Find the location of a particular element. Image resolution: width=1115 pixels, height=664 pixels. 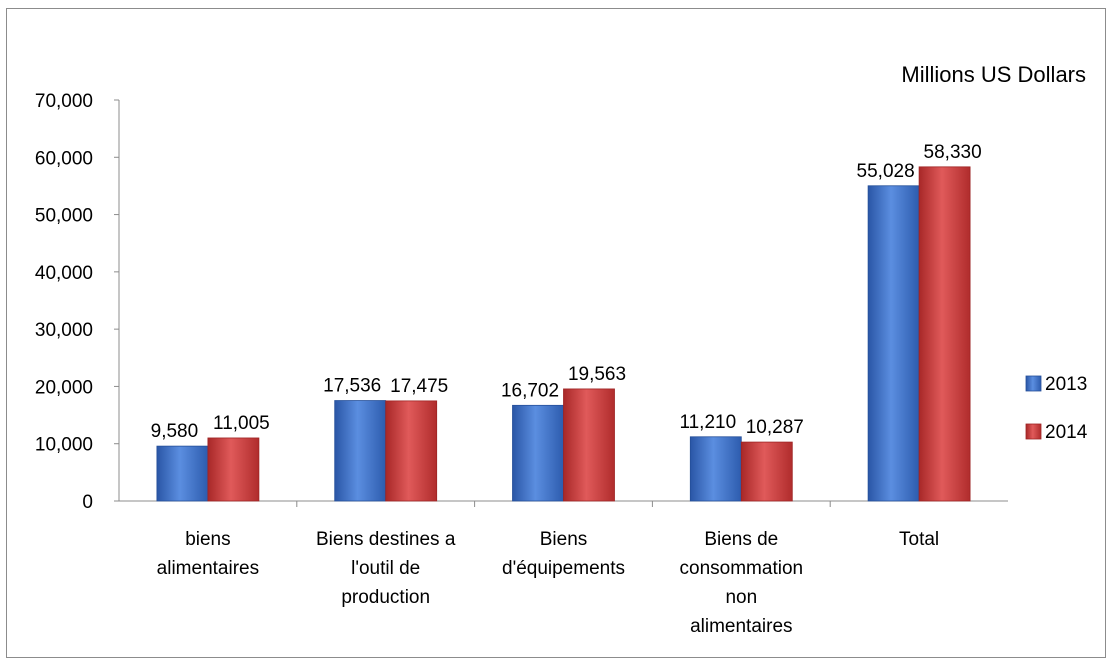

x-tick-label: Biens destines a is located at coordinates (386, 539).